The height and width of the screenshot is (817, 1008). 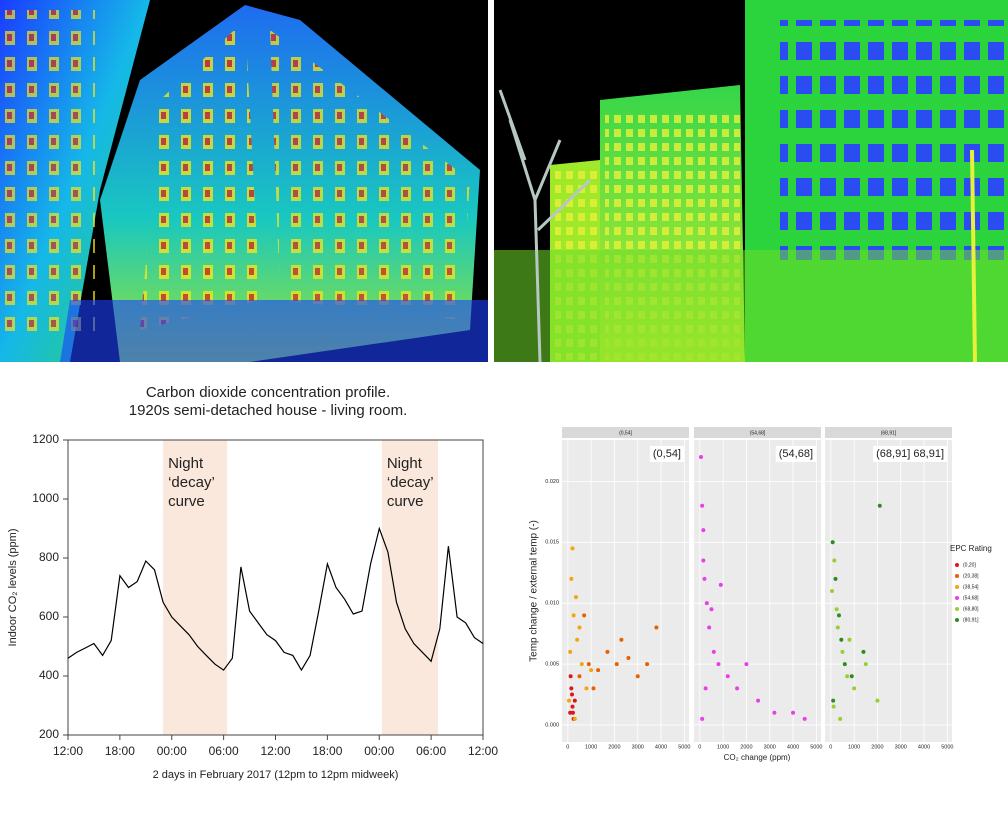 I want to click on y-axis-label: Temp change / external temp (-), so click(x=534, y=591).